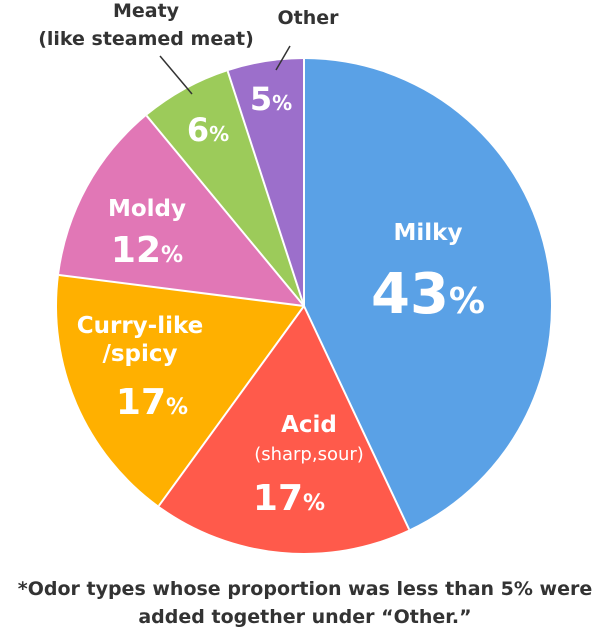 This screenshot has width=610, height=642. What do you see at coordinates (147, 250) in the screenshot?
I see `slice-value-moldy: 12%` at bounding box center [147, 250].